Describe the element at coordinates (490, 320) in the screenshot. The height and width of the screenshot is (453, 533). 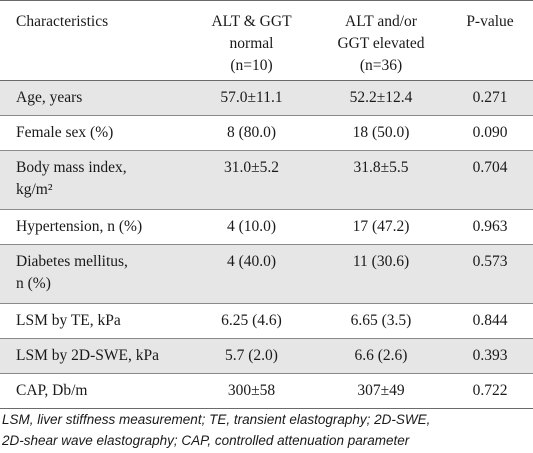
I see `row-pvalue: 0.844` at that location.